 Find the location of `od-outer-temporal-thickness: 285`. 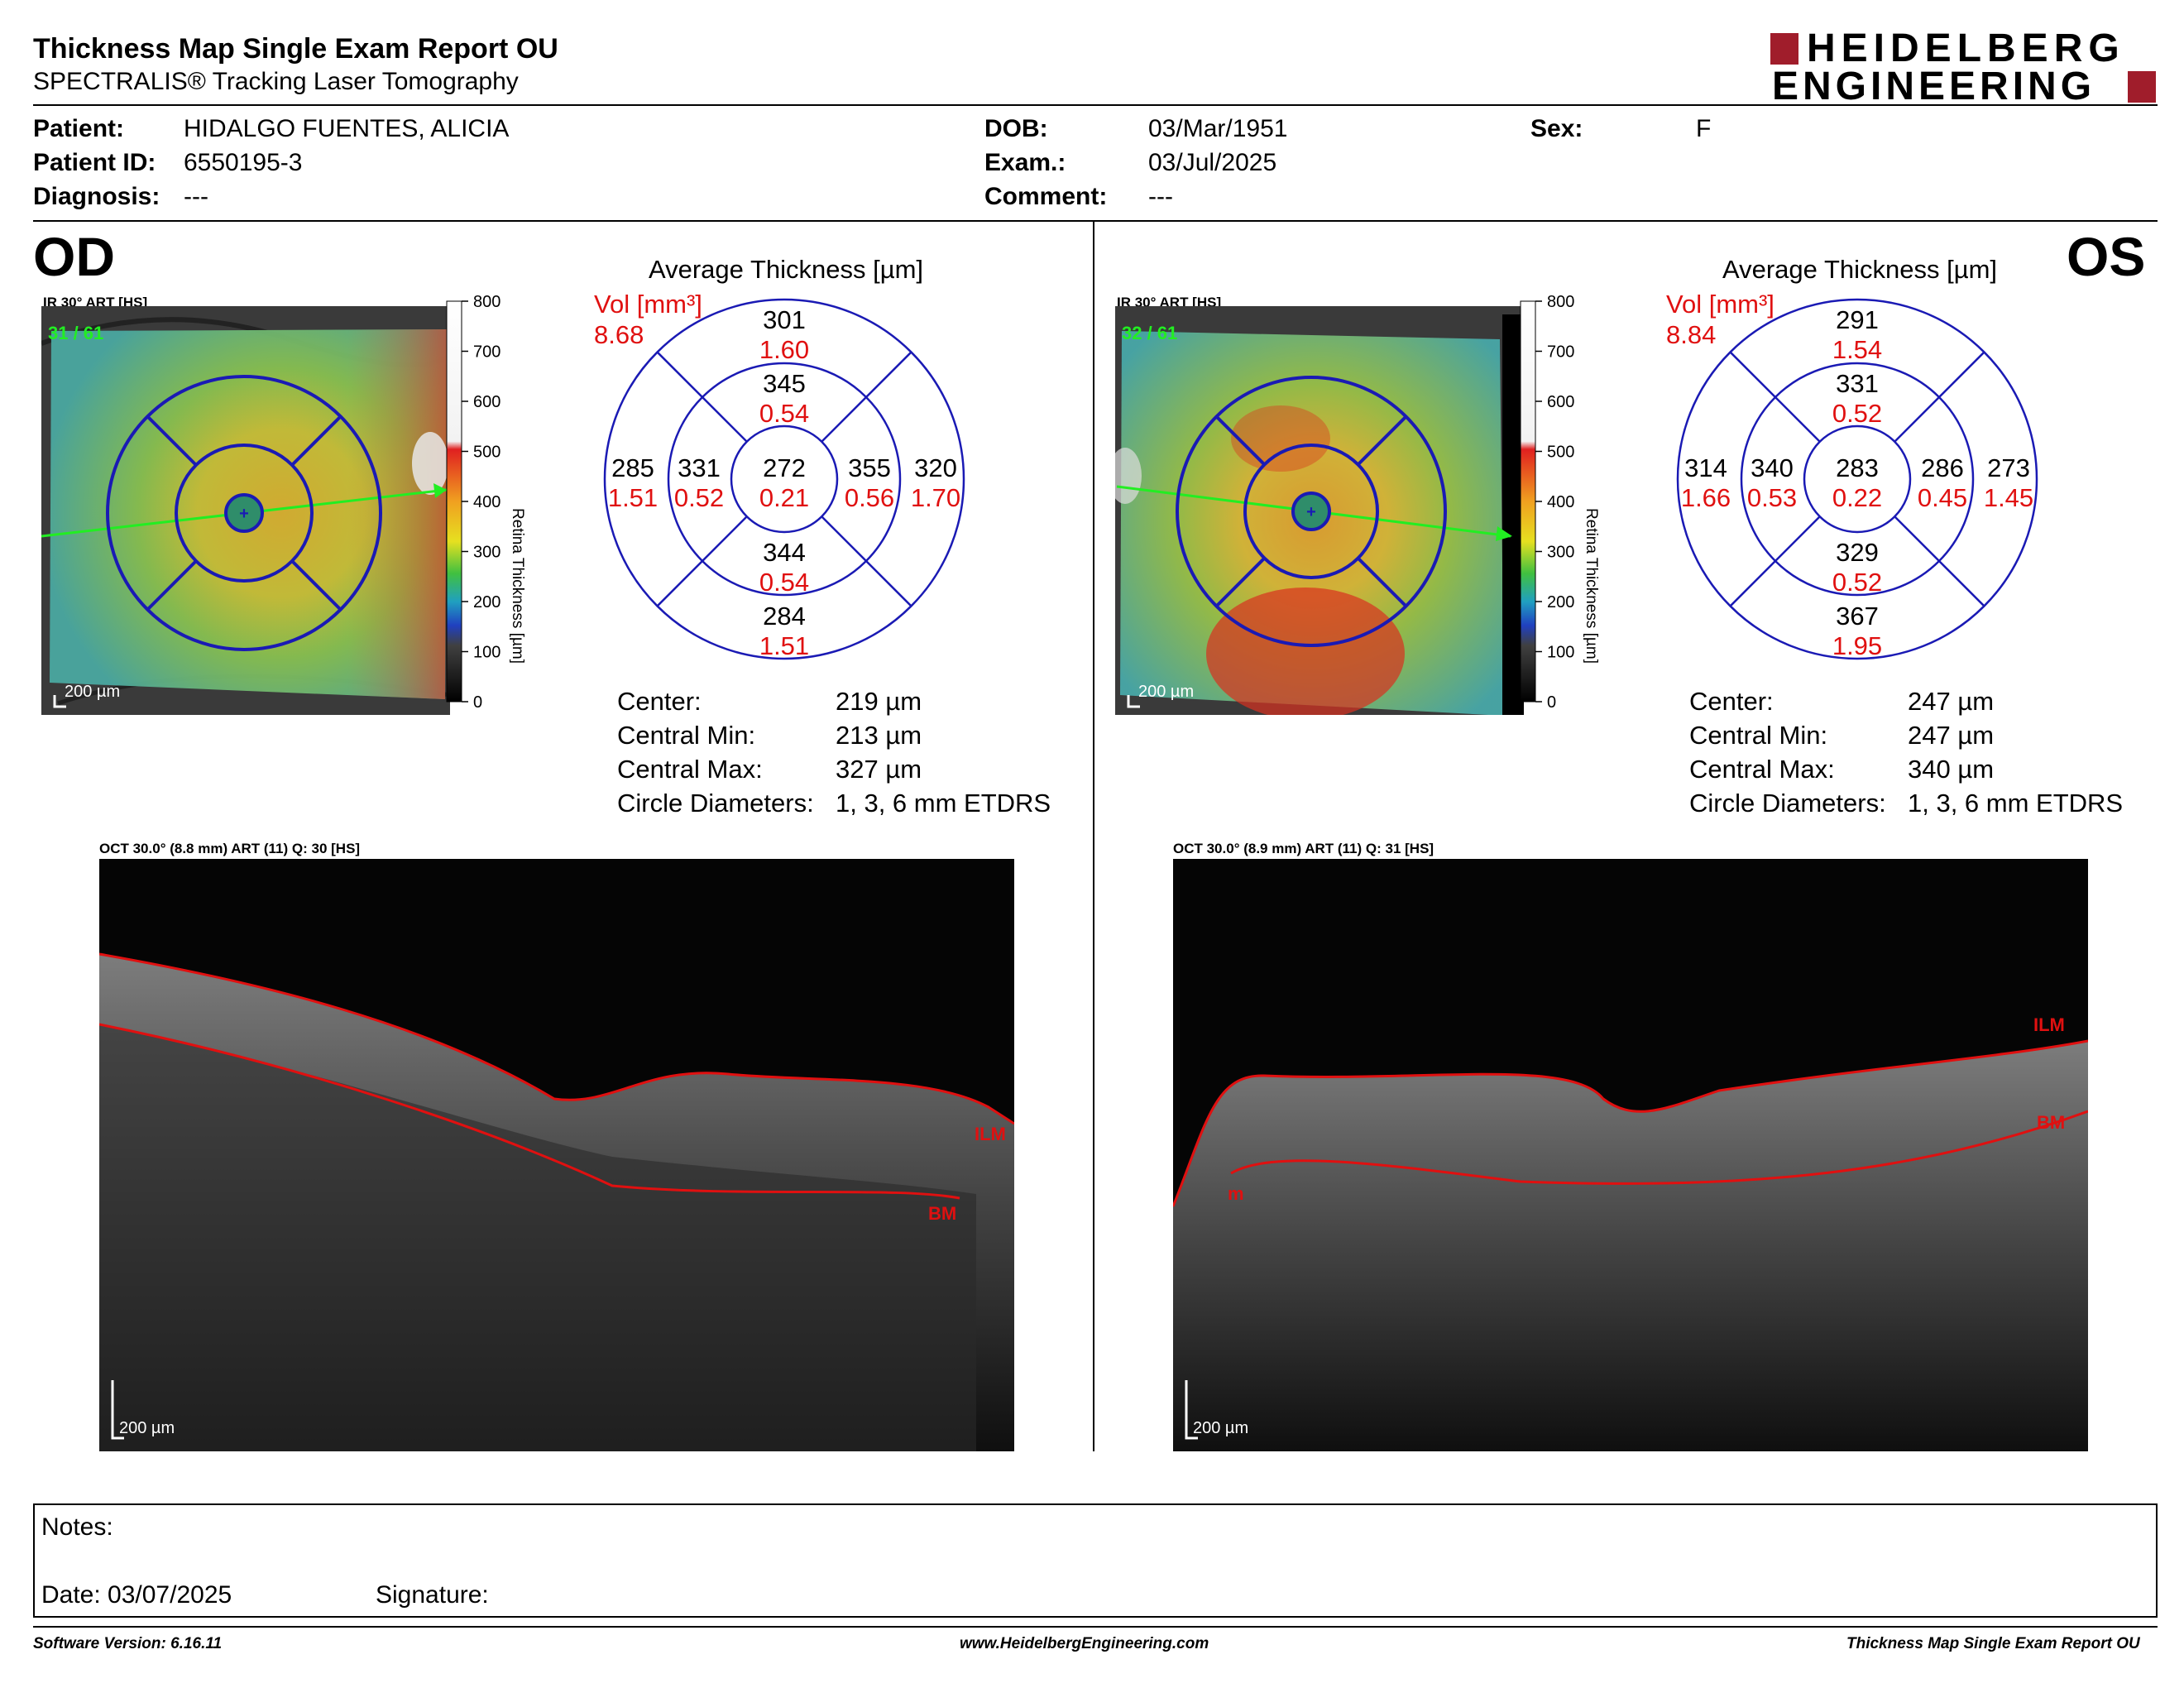

od-outer-temporal-thickness: 285 is located at coordinates (632, 467).